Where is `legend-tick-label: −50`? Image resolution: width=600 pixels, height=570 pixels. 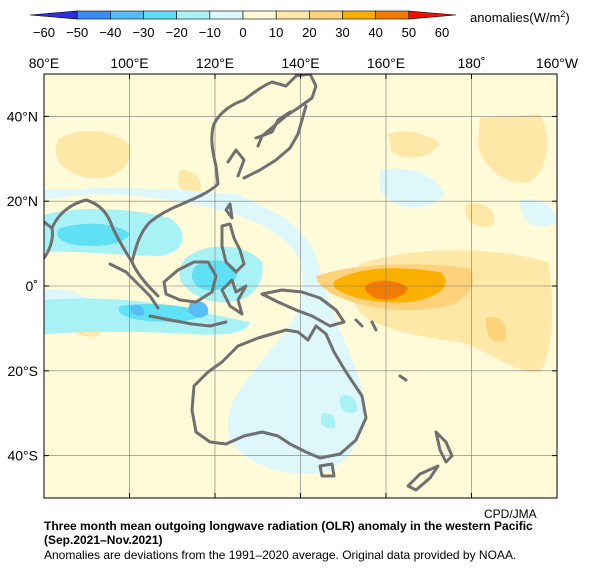
legend-tick-label: −50 is located at coordinates (77, 32).